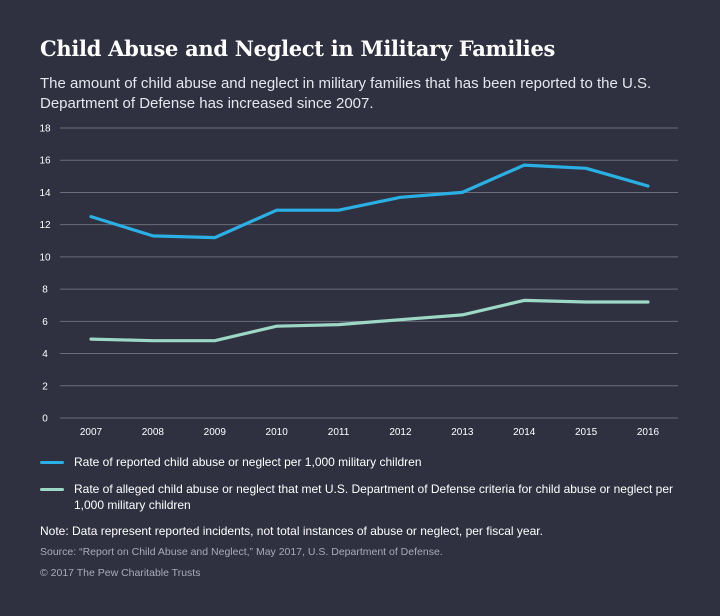  What do you see at coordinates (52, 462) in the screenshot?
I see `legend-swatch-reported` at bounding box center [52, 462].